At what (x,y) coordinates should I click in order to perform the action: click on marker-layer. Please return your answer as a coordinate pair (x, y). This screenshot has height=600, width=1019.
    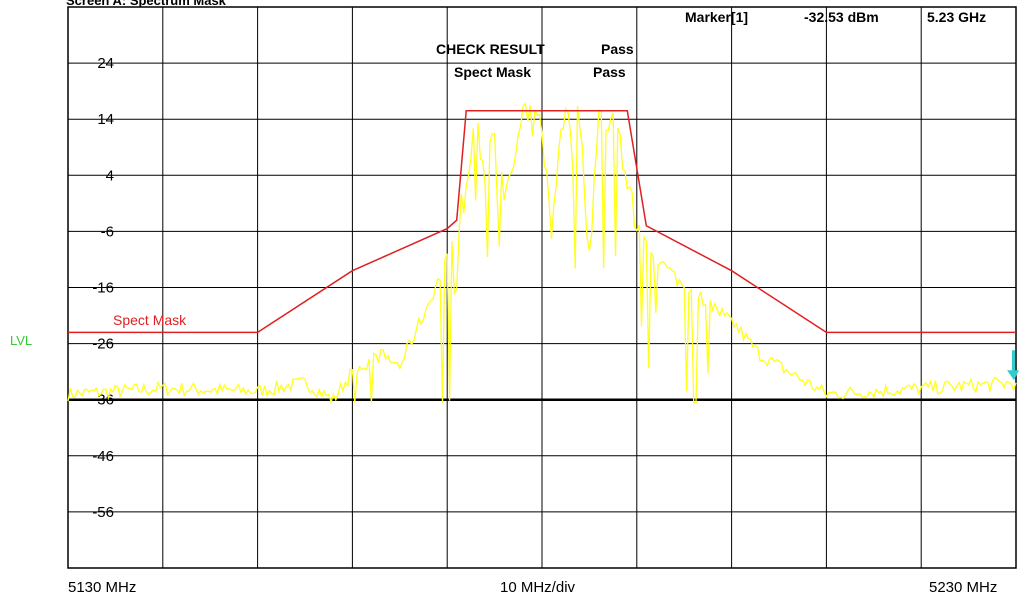
    Looking at the image, I should click on (1013, 365).